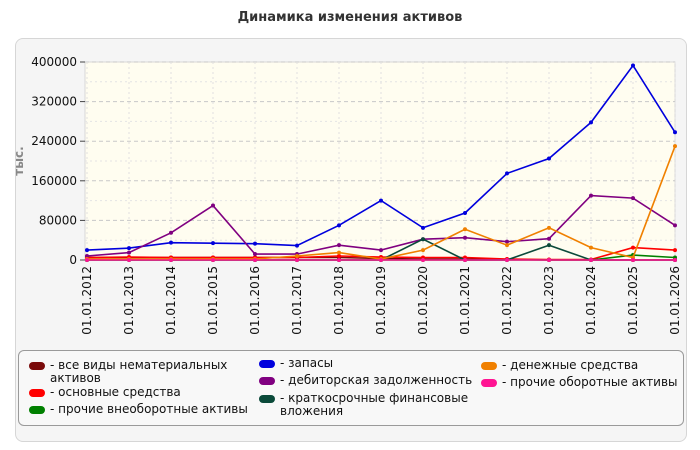 The image size is (700, 450). I want to click on x-tick-label: 01.01.2023, so click(549, 300).